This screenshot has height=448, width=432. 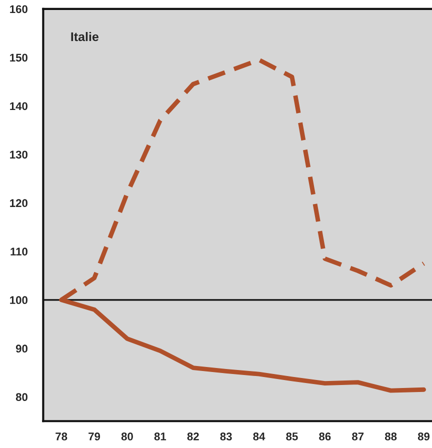 I want to click on x-tick-label: 87, so click(x=358, y=436).